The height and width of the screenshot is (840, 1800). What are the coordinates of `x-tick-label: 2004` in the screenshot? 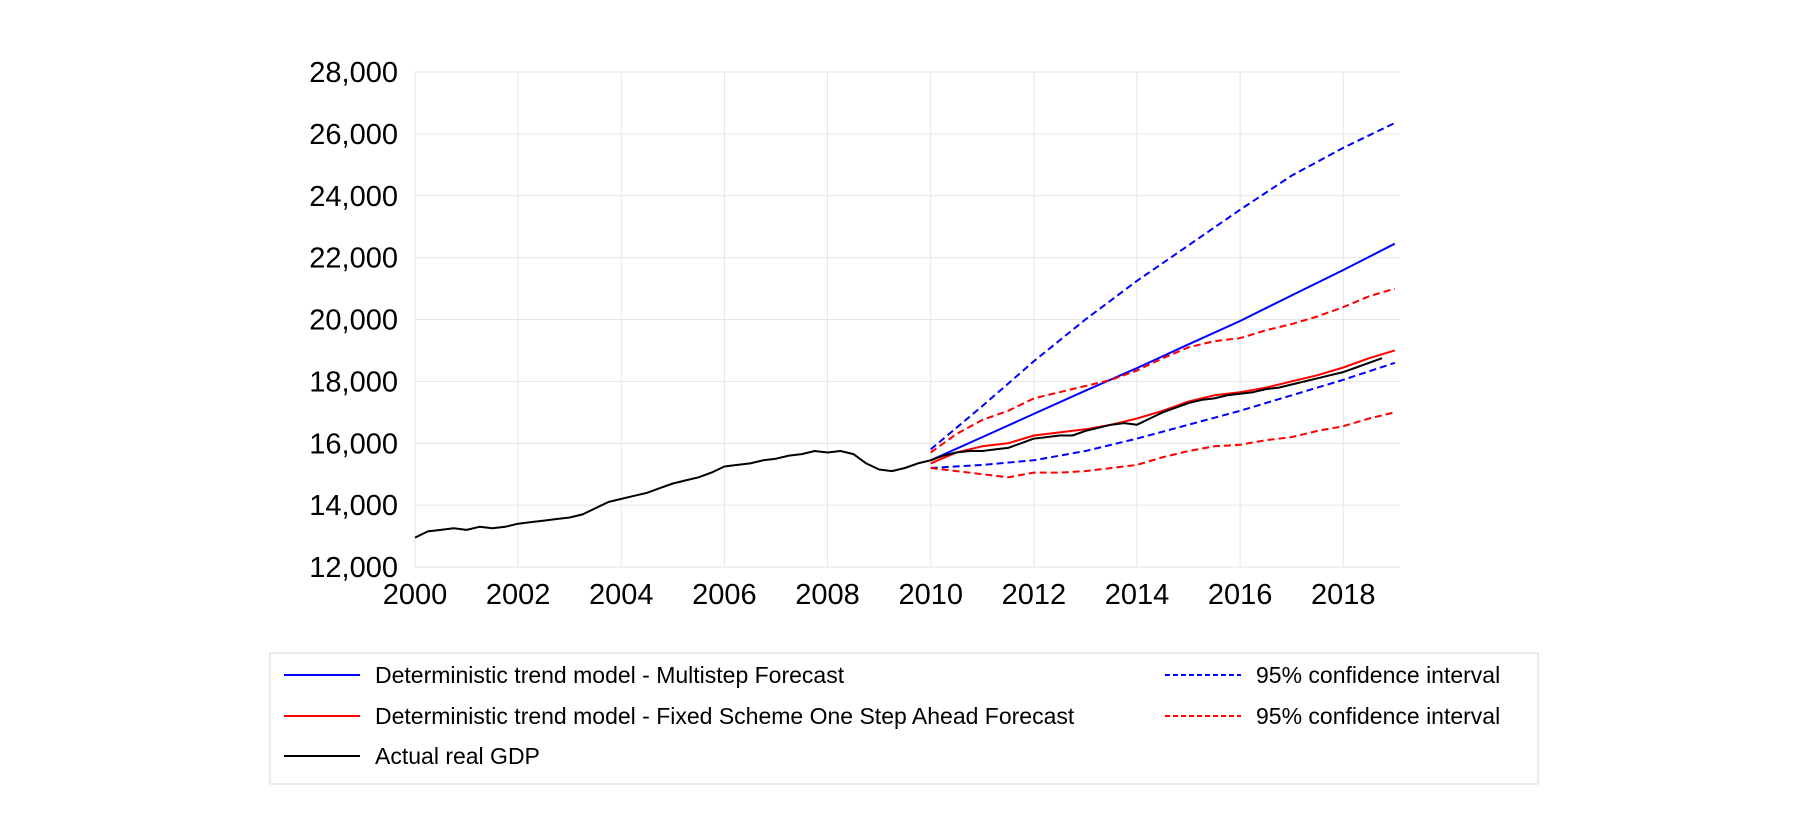 It's located at (621, 595).